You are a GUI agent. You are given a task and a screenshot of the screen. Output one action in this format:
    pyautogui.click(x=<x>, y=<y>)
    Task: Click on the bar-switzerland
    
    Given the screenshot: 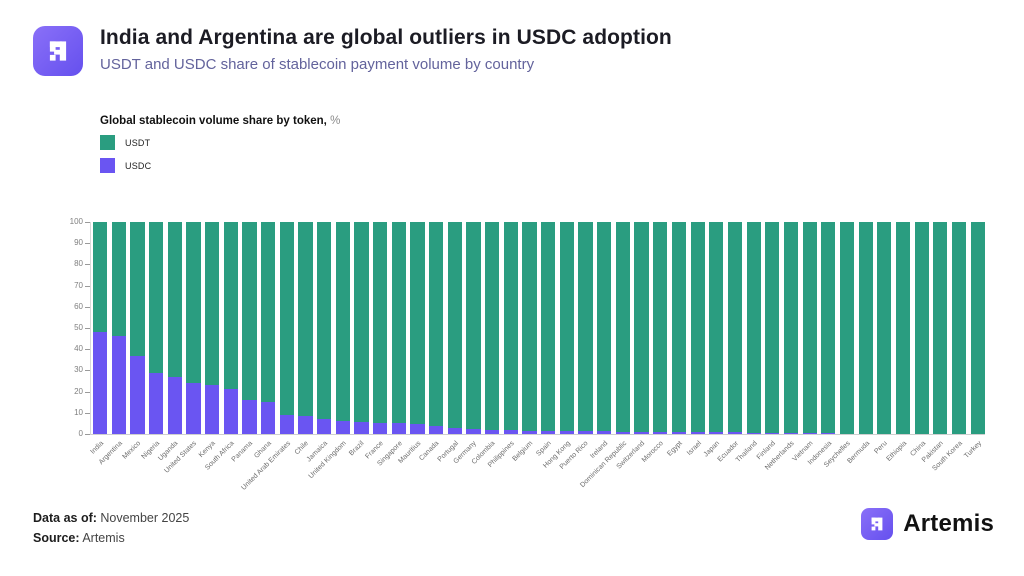 What is the action you would take?
    pyautogui.click(x=641, y=328)
    